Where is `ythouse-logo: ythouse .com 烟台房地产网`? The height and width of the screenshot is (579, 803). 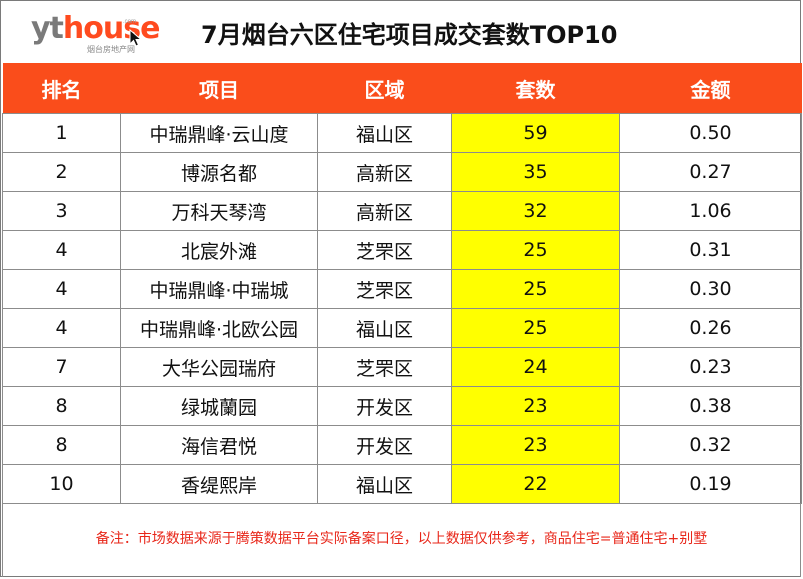
ythouse-logo: ythouse .com 烟台房地产网 is located at coordinates (95, 33).